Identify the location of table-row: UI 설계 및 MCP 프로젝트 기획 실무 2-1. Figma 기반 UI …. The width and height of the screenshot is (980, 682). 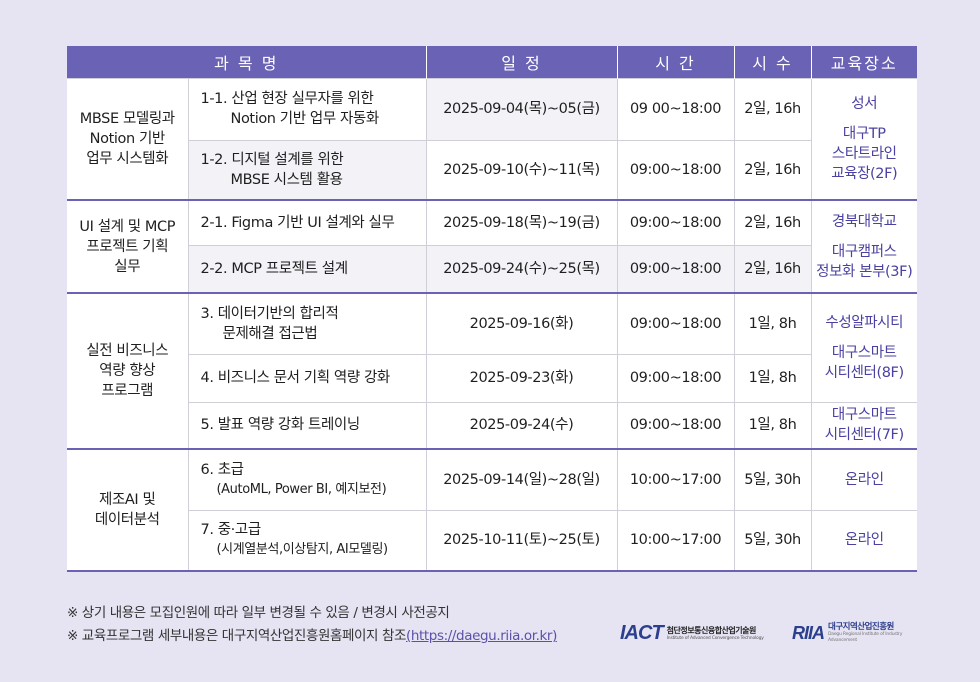
(492, 246).